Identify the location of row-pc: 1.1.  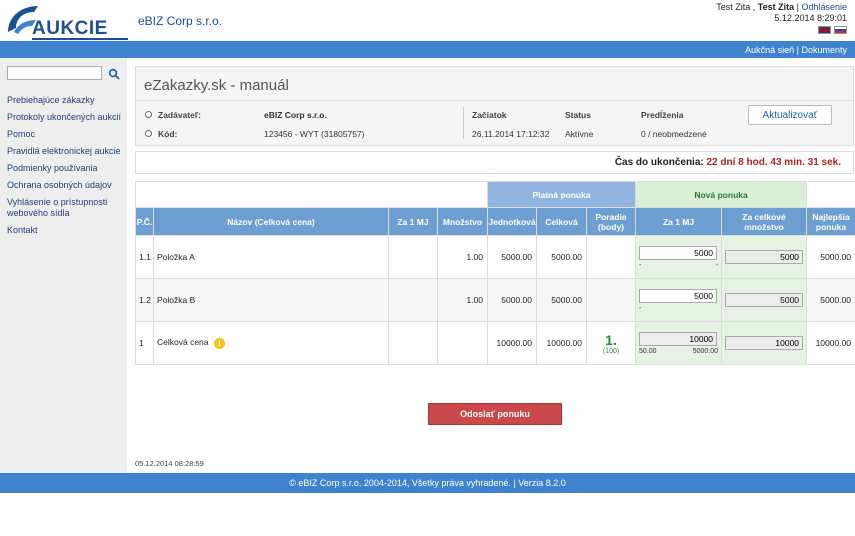
(144, 257).